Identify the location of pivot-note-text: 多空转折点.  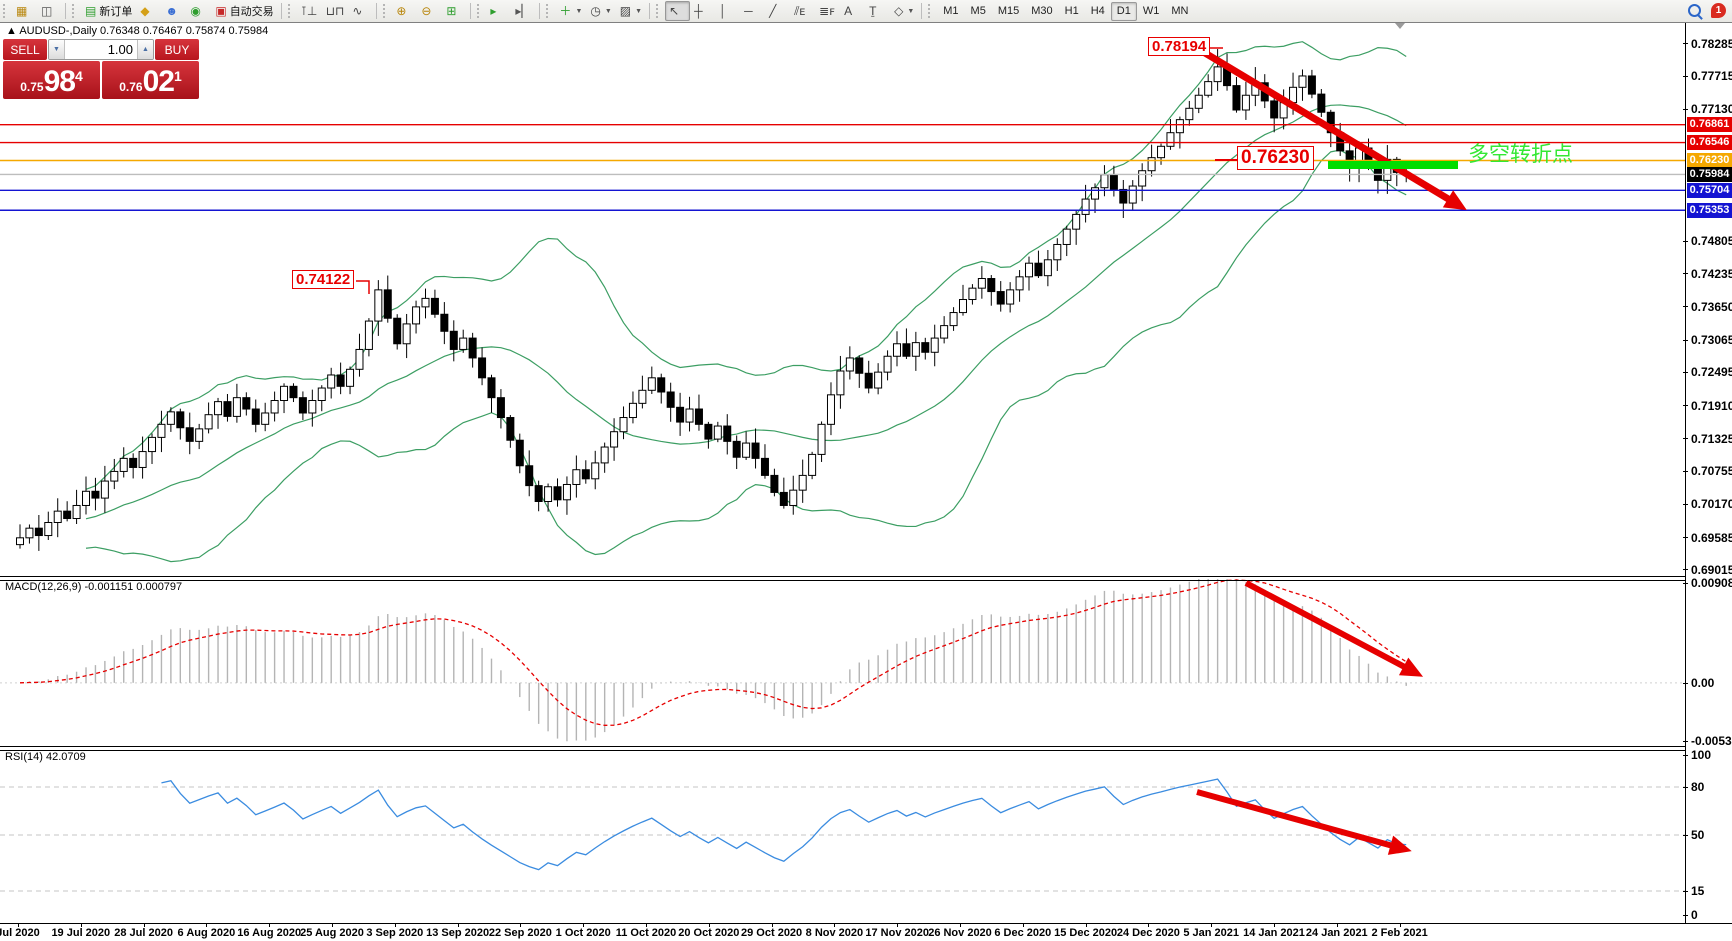
(1520, 154).